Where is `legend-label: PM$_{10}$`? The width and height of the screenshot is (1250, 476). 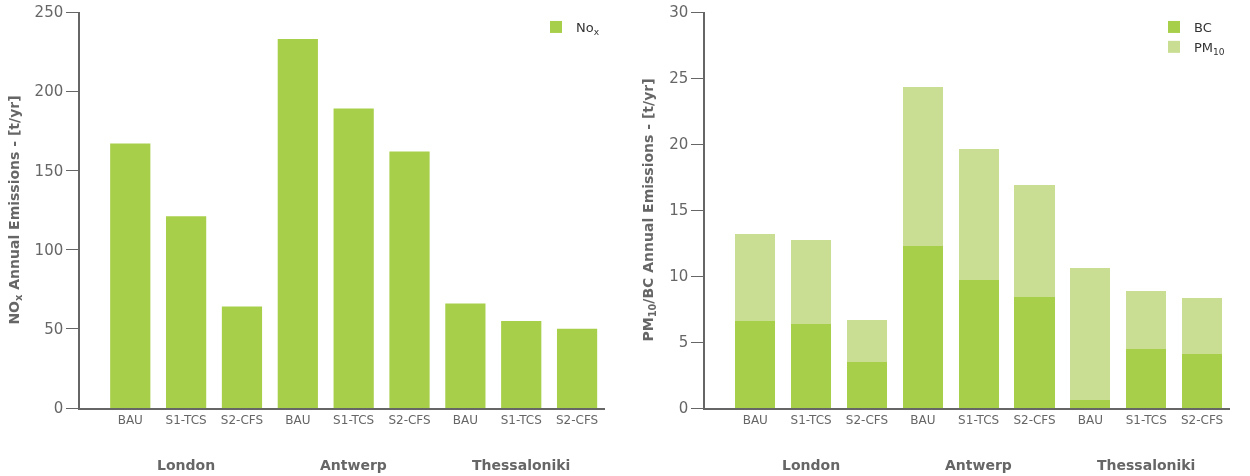 legend-label: PM$_{10}$ is located at coordinates (1209, 48).